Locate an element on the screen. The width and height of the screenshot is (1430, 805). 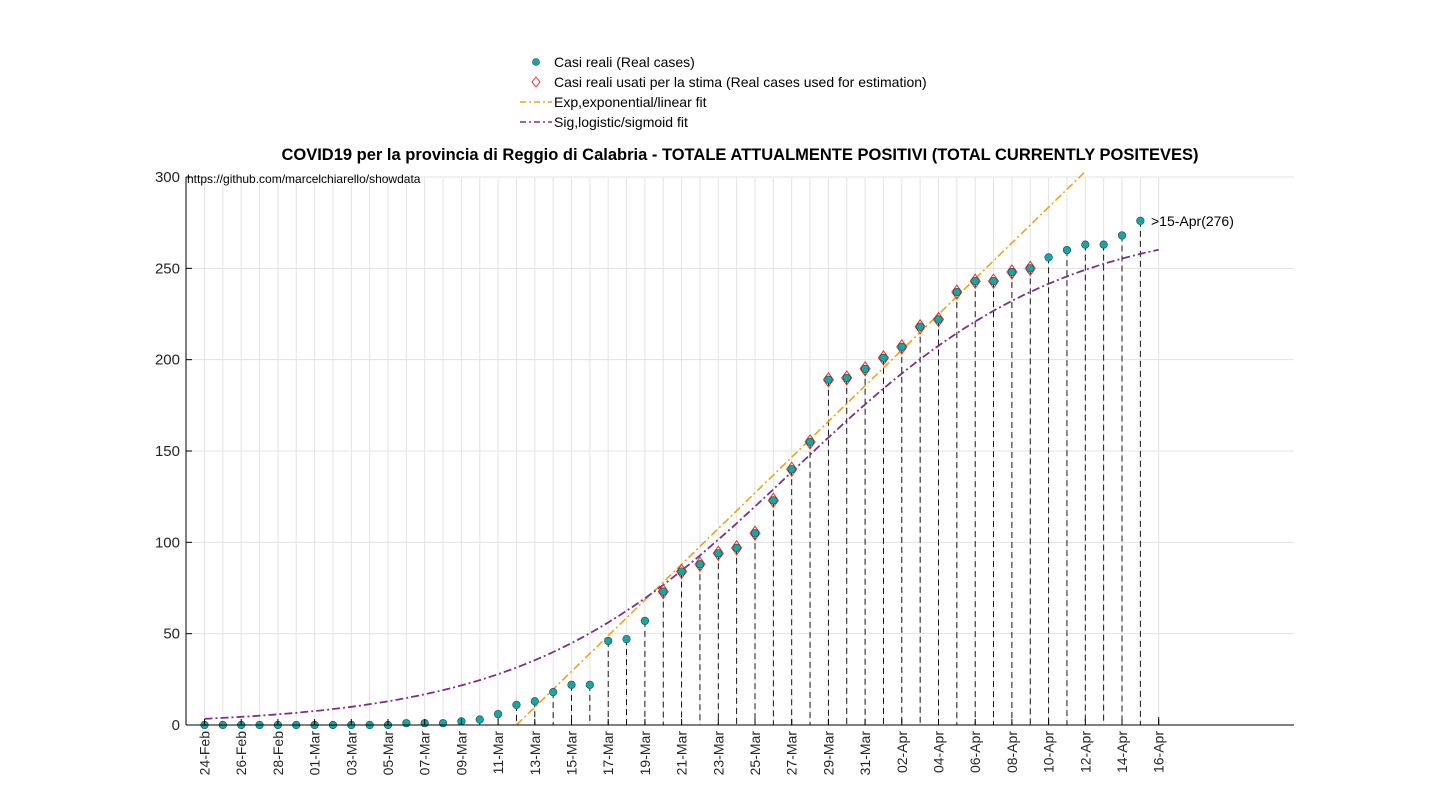
x-tick-label: 01-Mar is located at coordinates (315, 753).